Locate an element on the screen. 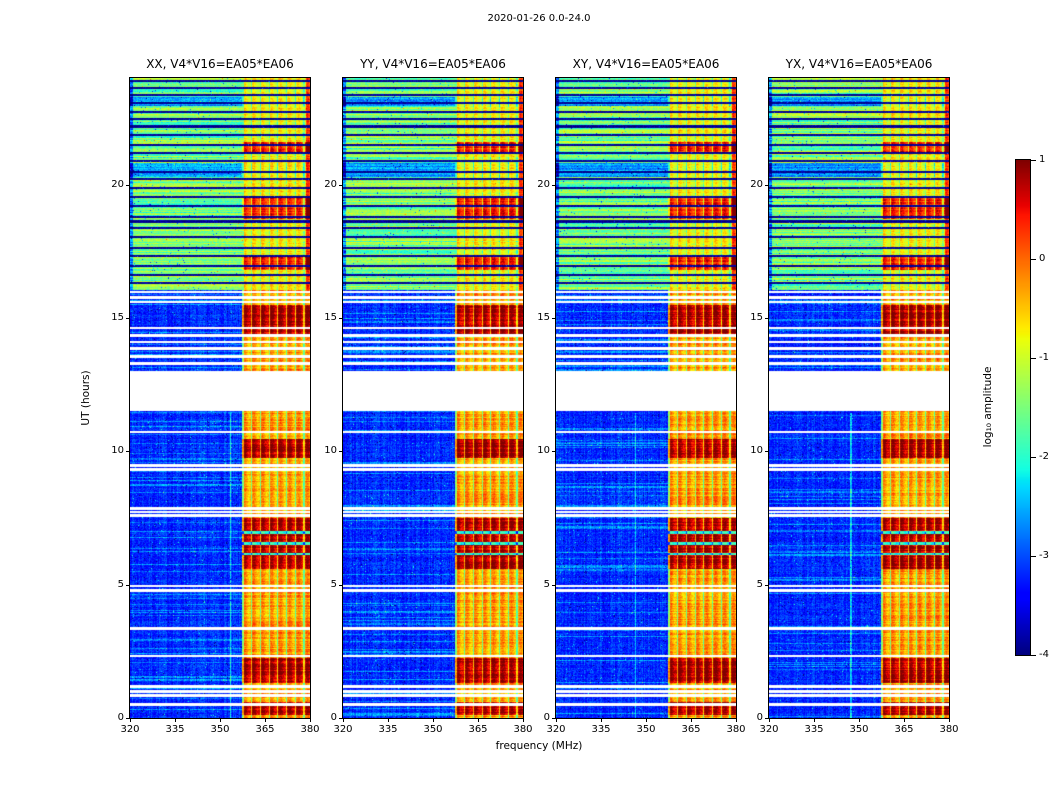  colorbar-tick-label: -2 is located at coordinates (1044, 456).